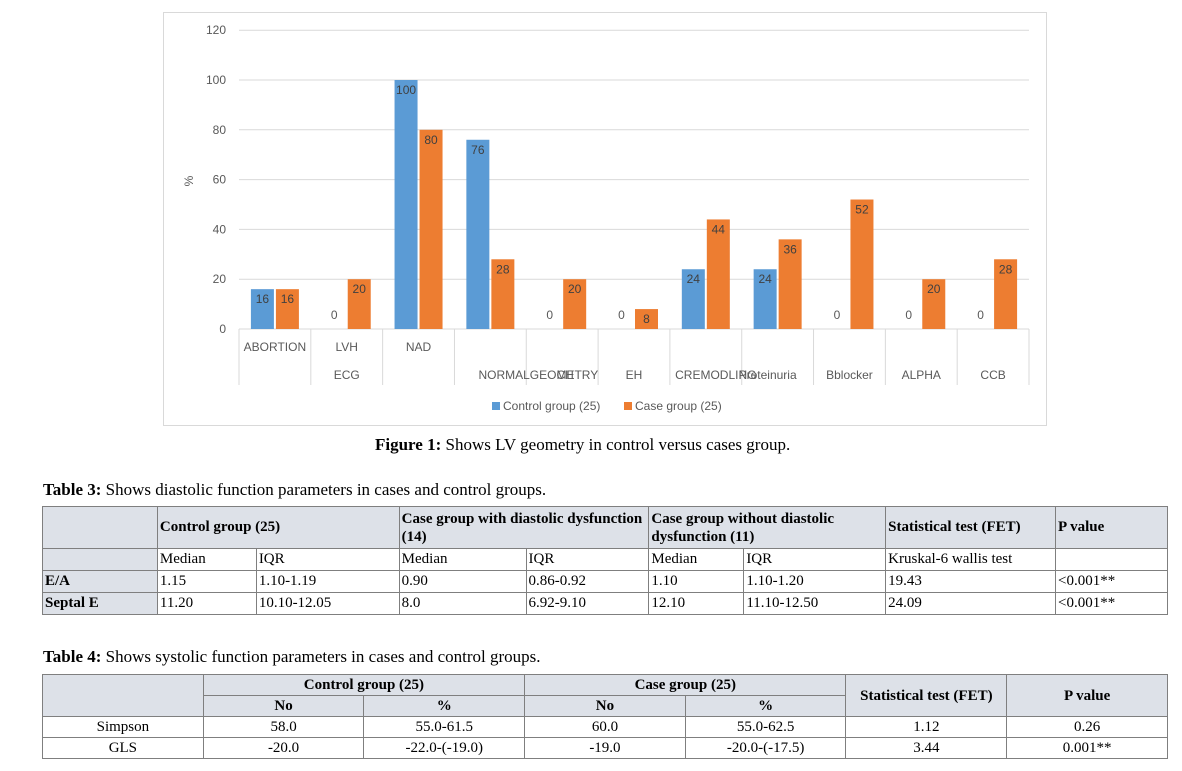 This screenshot has width=1182, height=771. Describe the element at coordinates (605, 727) in the screenshot. I see `table-cell: 60.0` at that location.